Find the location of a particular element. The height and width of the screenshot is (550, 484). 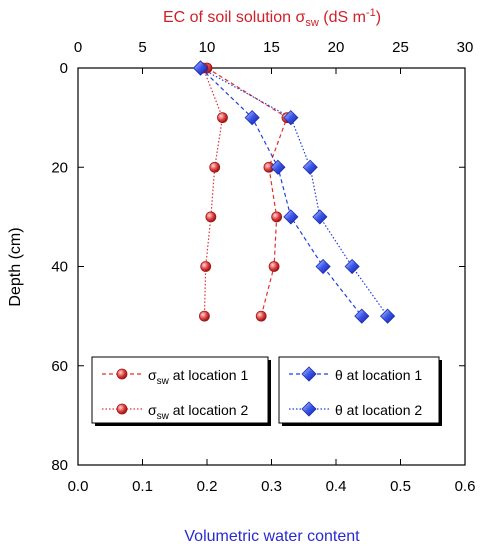

legend-label: θ at location 2 is located at coordinates (378, 410).